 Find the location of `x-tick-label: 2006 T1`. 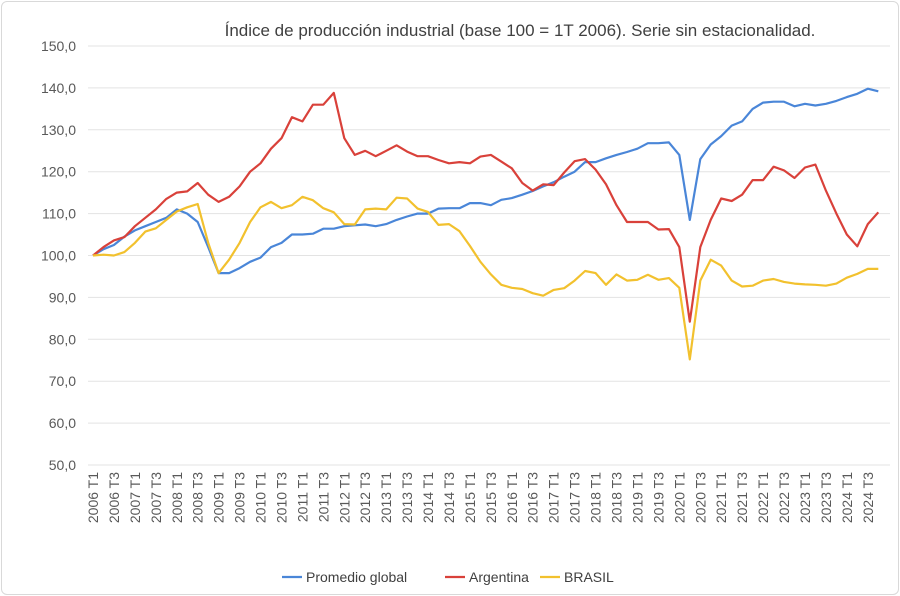

x-tick-label: 2006 T1 is located at coordinates (93, 497).